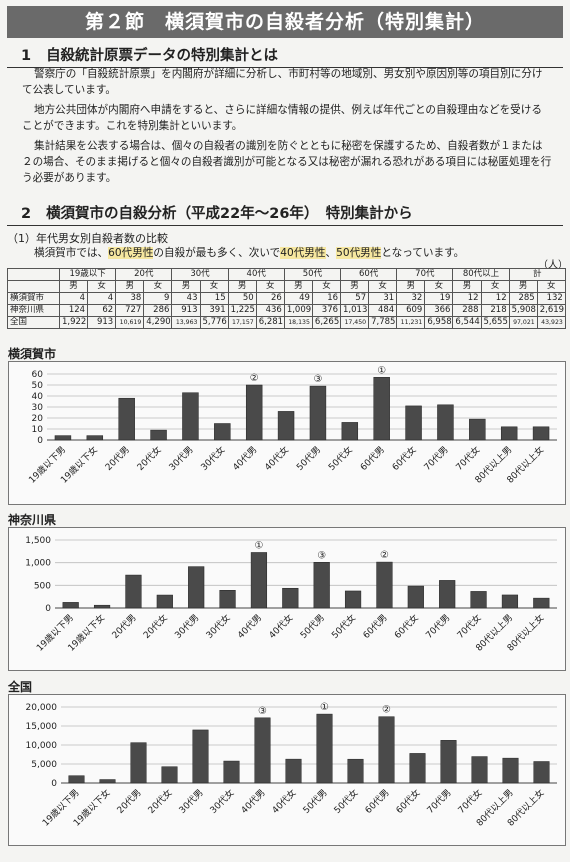 The width and height of the screenshot is (570, 862). Describe the element at coordinates (38, 408) in the screenshot. I see `y-tick-label: 30` at that location.